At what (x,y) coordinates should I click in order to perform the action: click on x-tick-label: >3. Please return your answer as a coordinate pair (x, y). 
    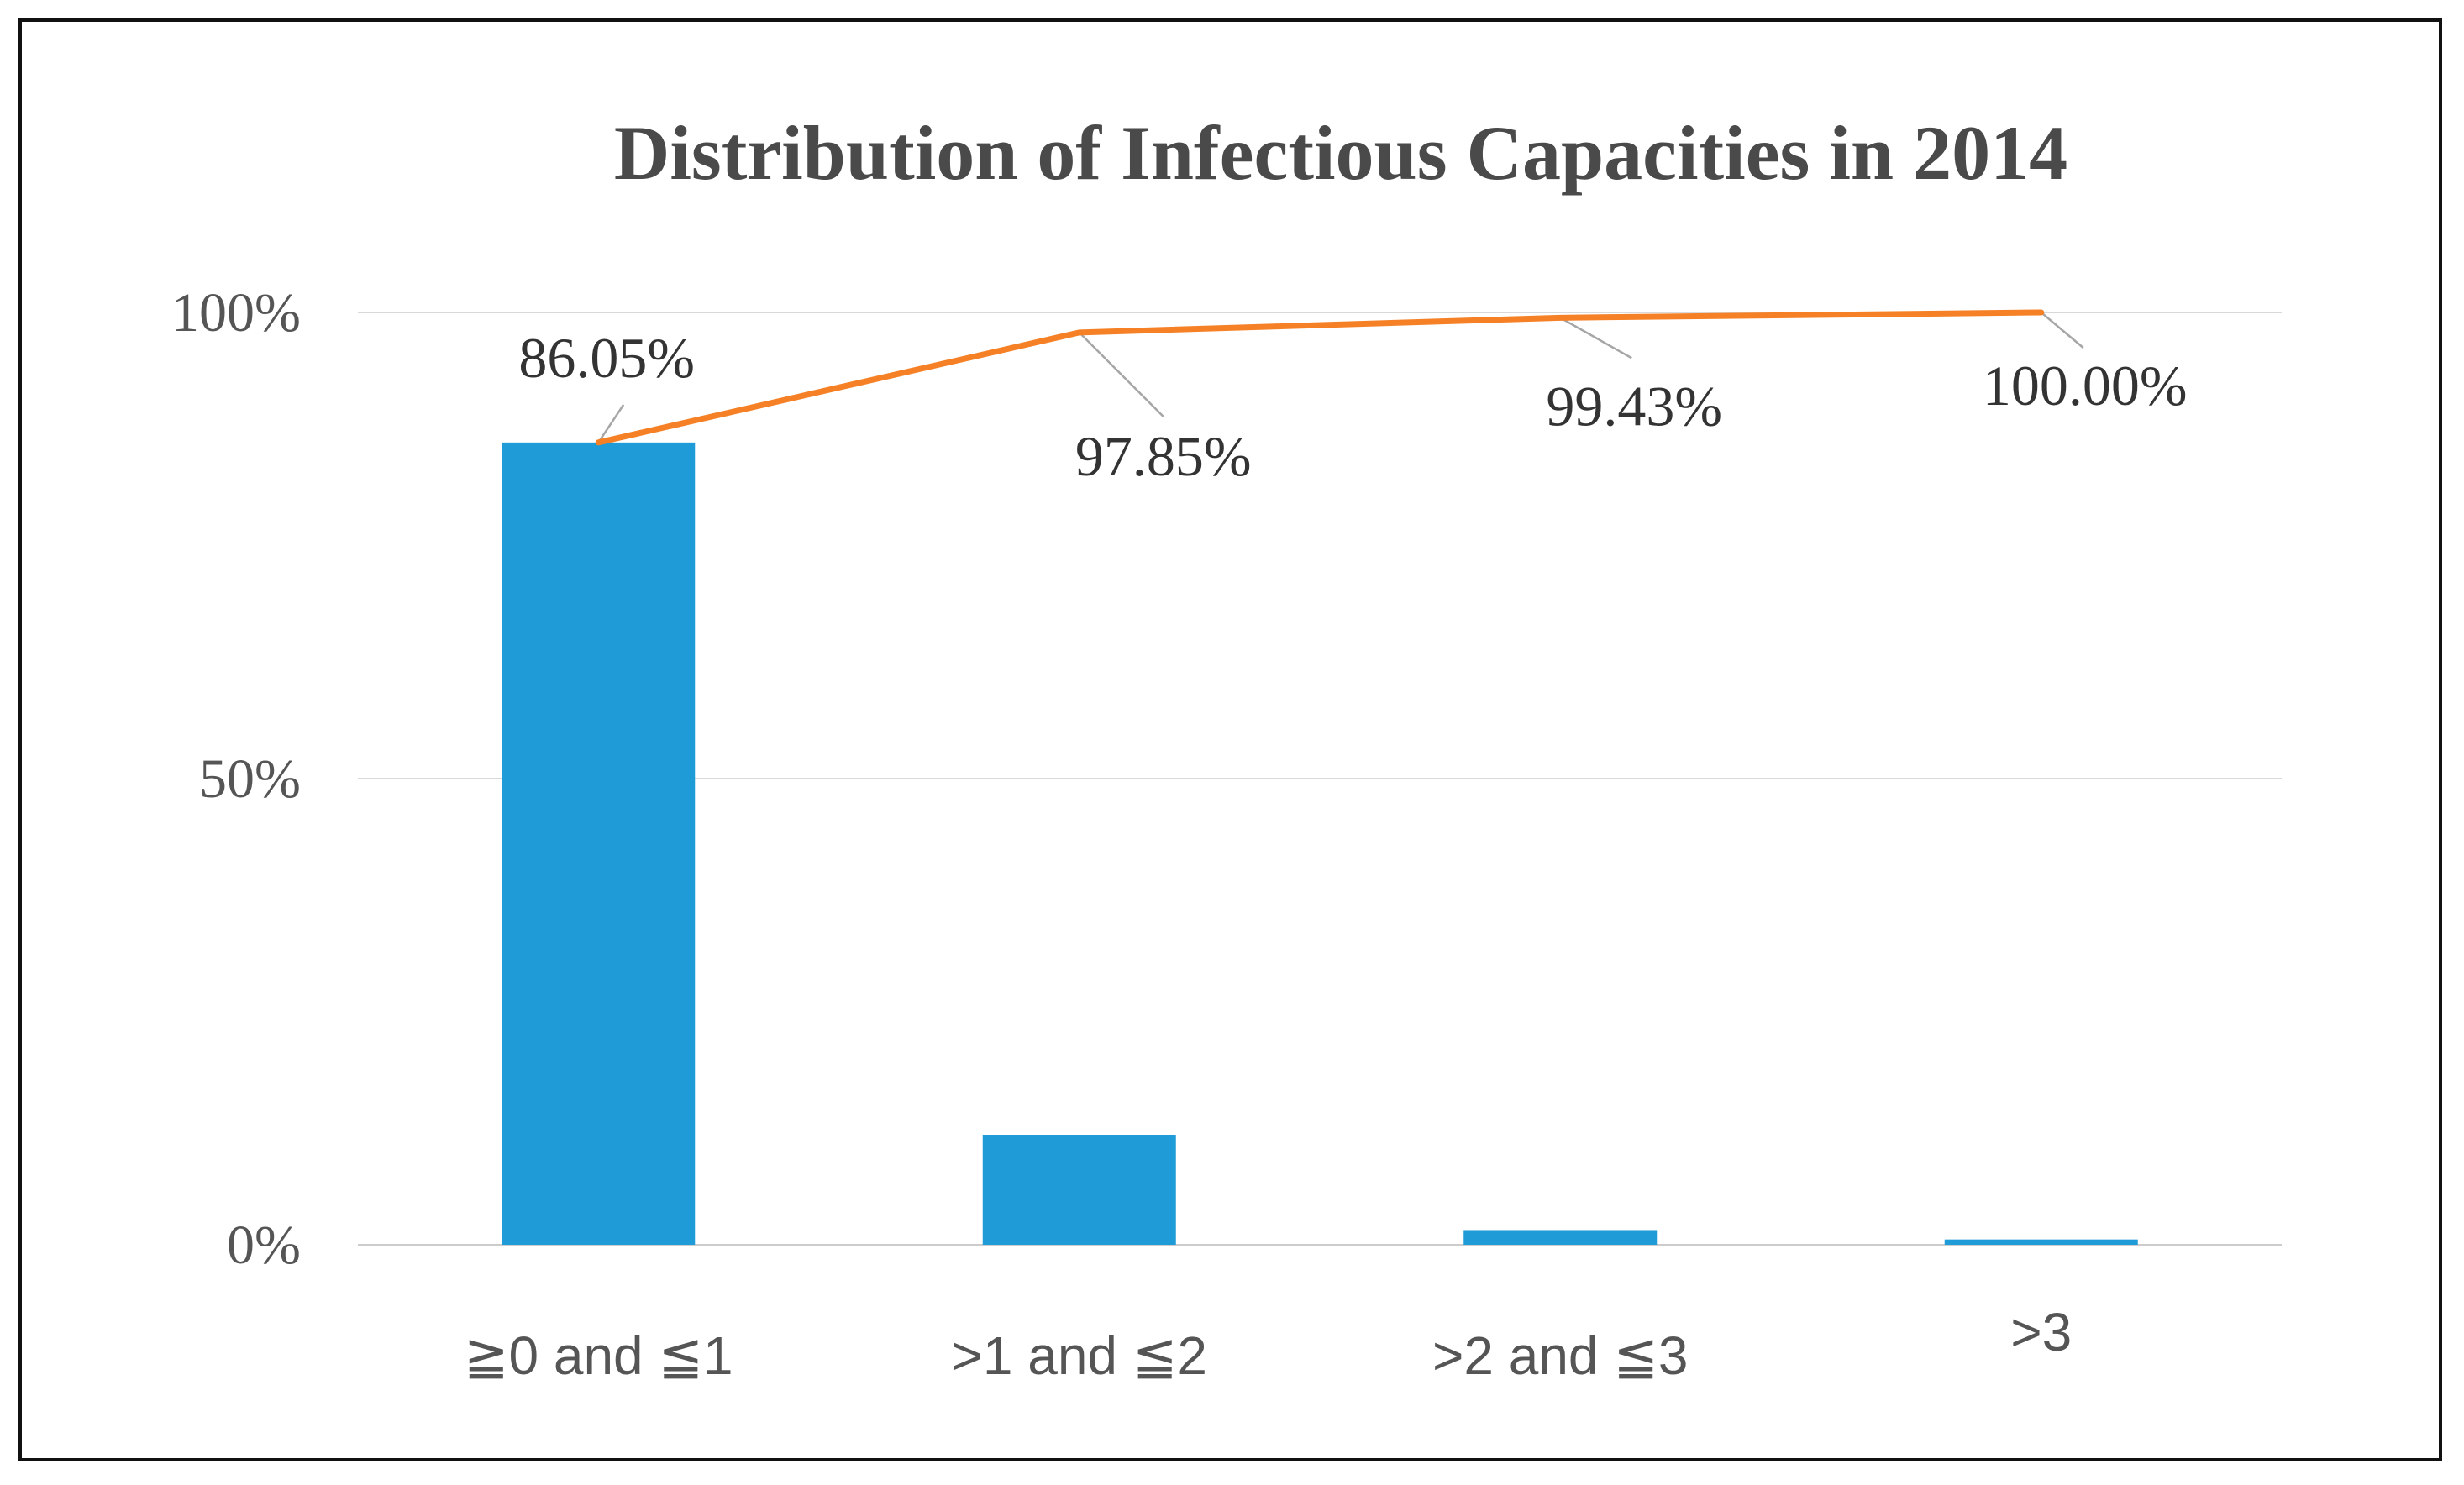
    Looking at the image, I should click on (2041, 1332).